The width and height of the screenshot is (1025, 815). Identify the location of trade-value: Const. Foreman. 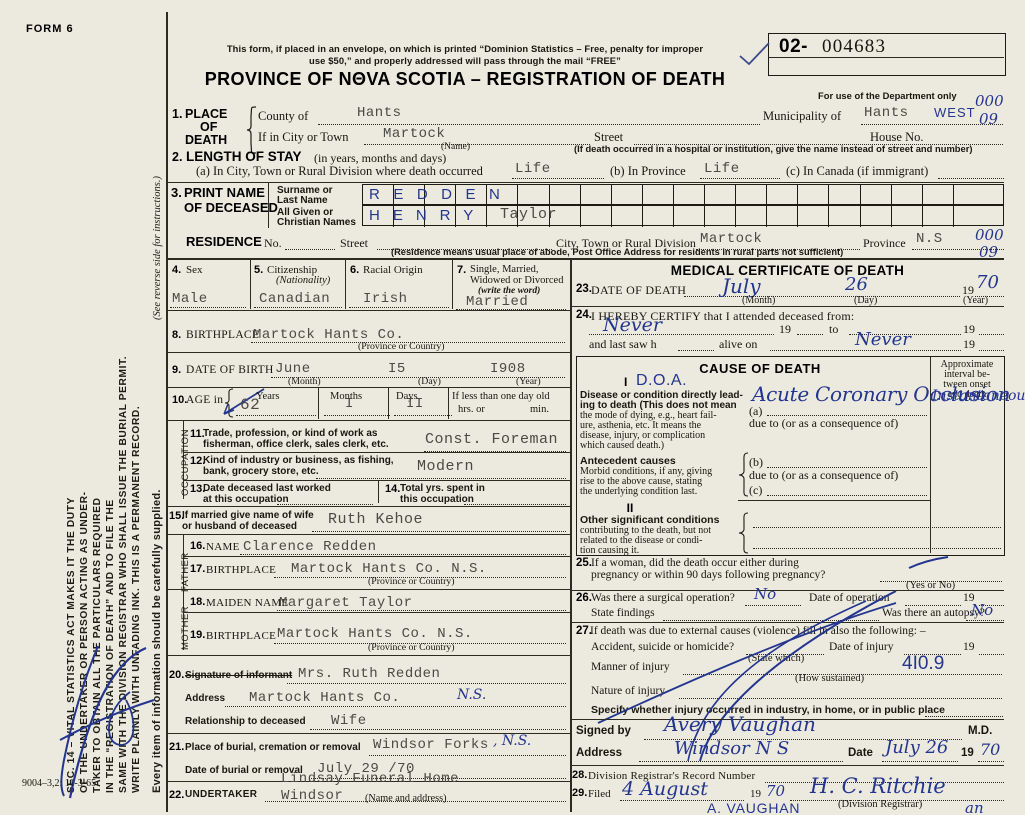
(492, 439).